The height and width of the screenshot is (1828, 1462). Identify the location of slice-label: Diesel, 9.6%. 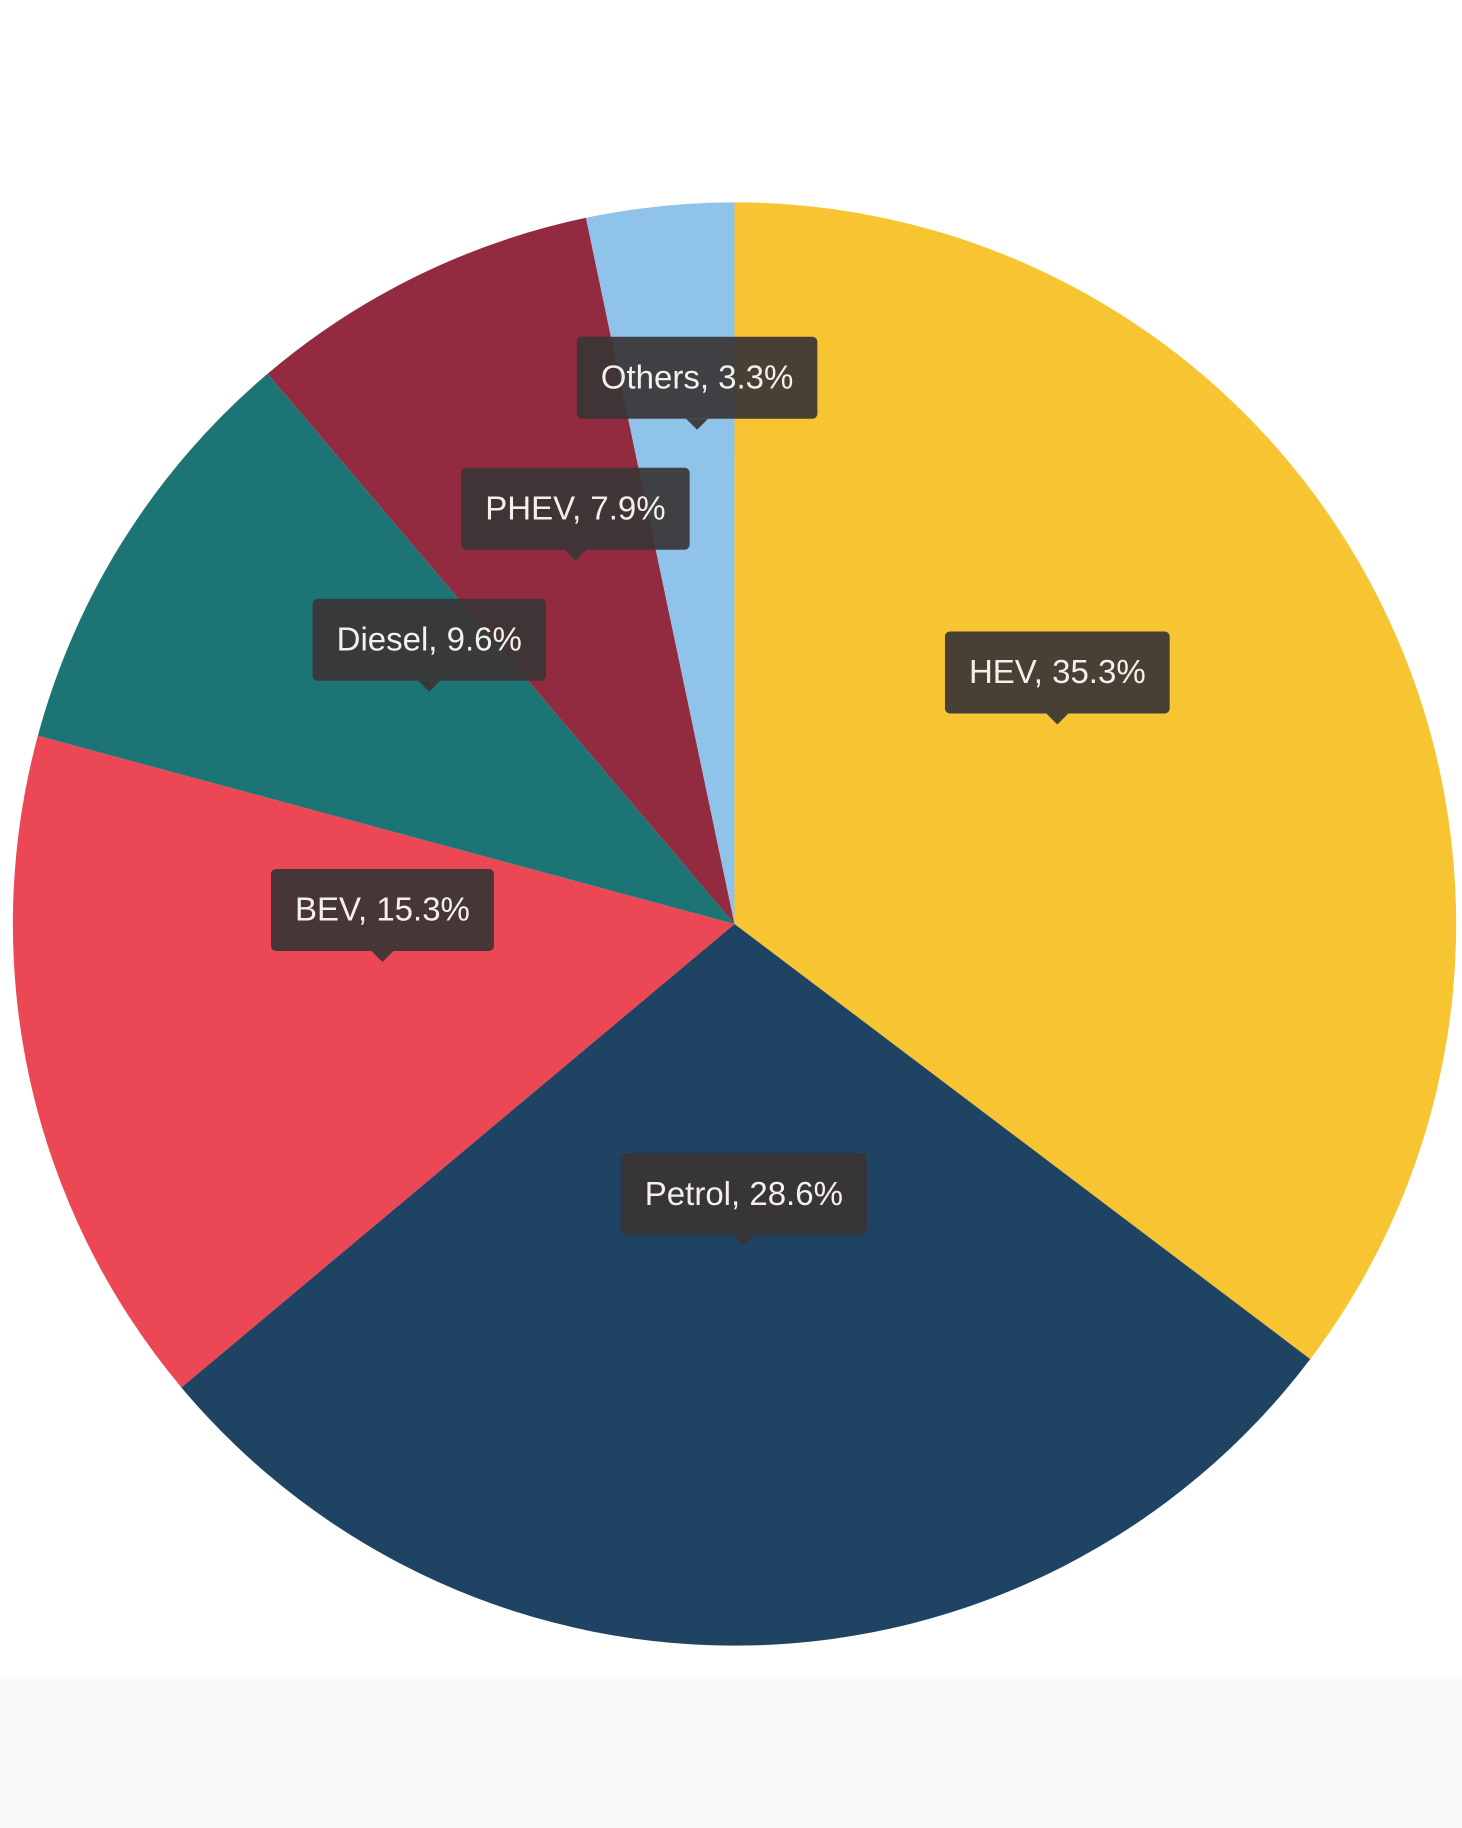
(429, 638).